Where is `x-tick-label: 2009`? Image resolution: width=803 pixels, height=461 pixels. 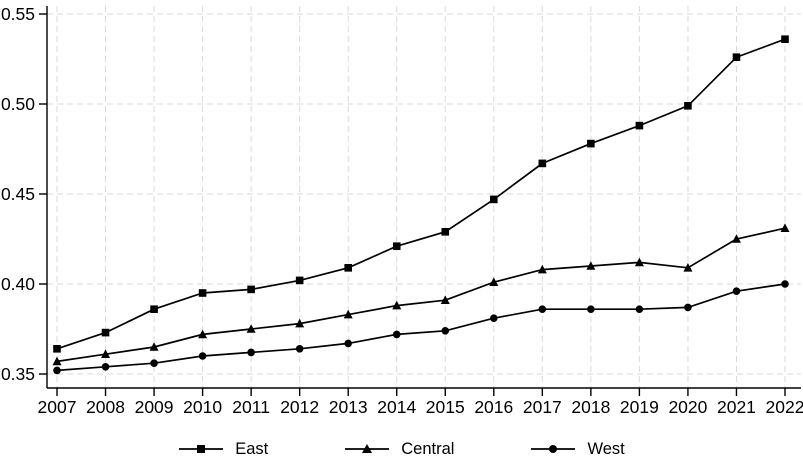 x-tick-label: 2009 is located at coordinates (154, 407).